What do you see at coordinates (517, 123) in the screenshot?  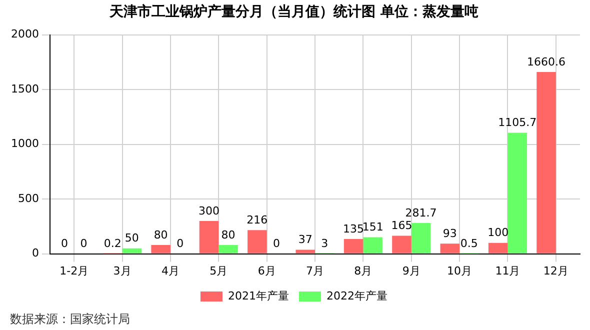 I see `data-label: 1105.7` at bounding box center [517, 123].